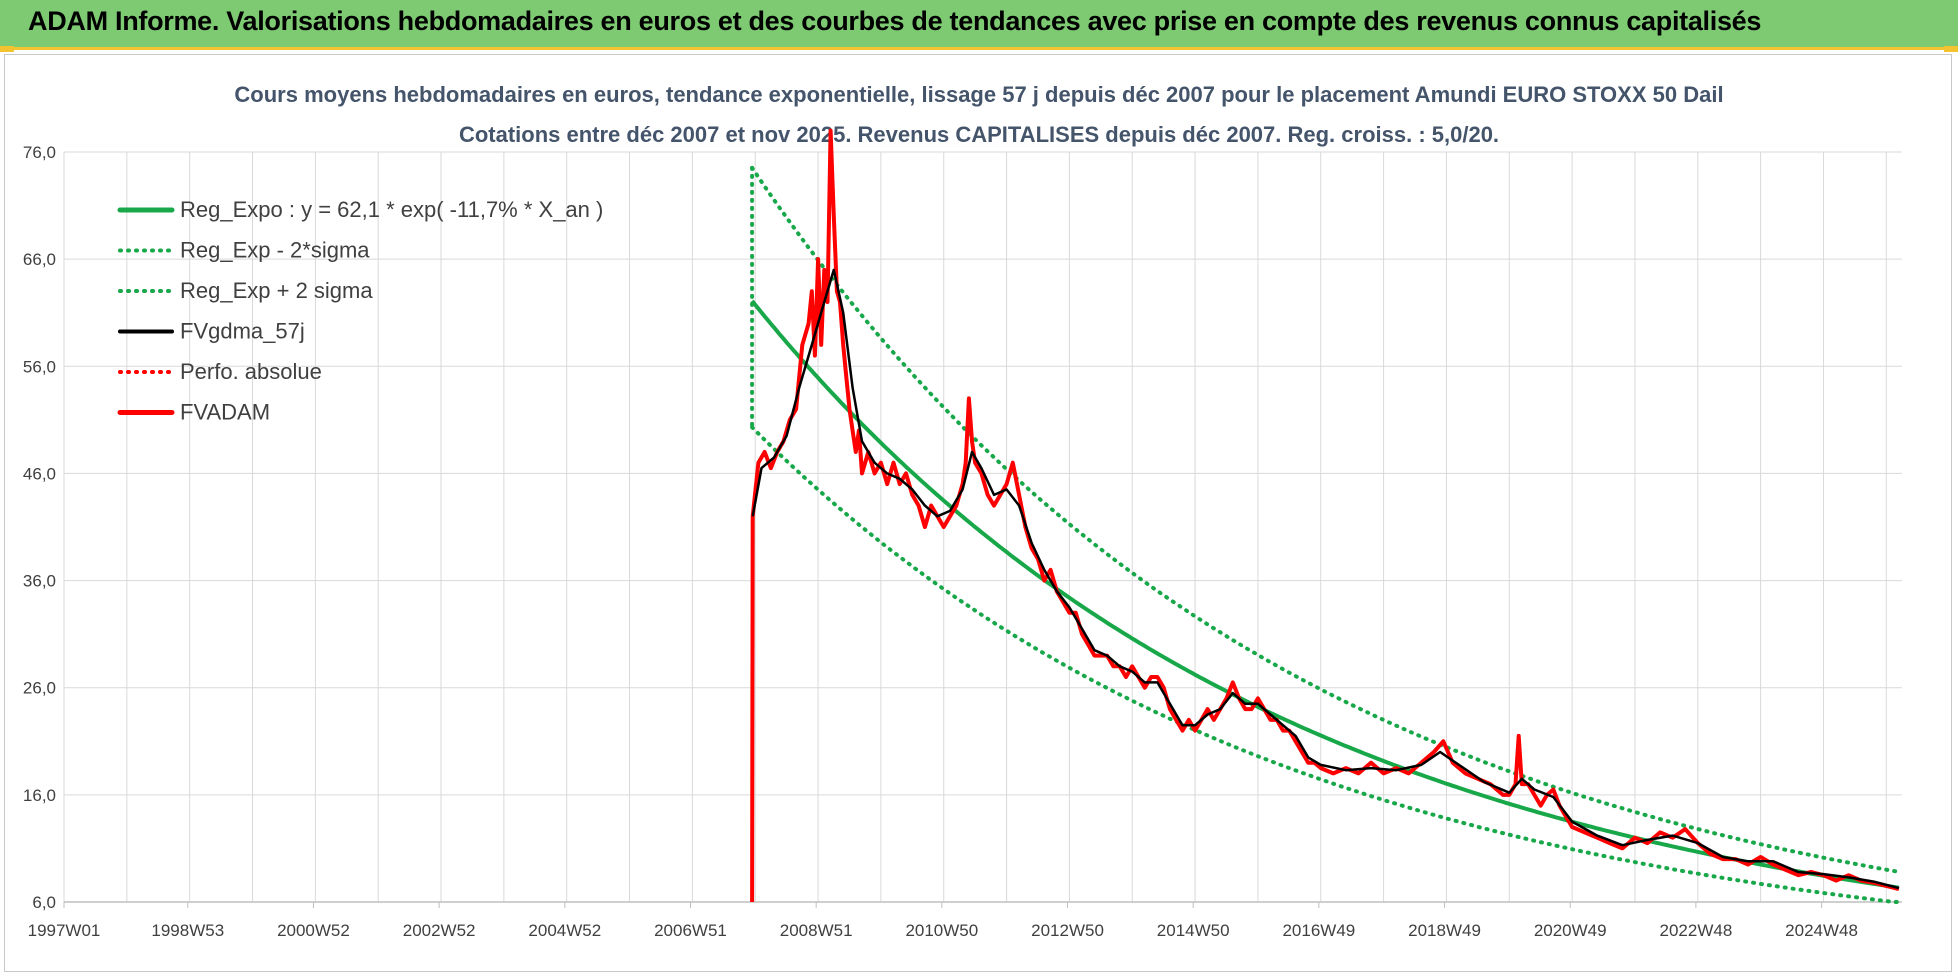 This screenshot has height=978, width=1958. I want to click on x-tick-label: 2008W51, so click(816, 930).